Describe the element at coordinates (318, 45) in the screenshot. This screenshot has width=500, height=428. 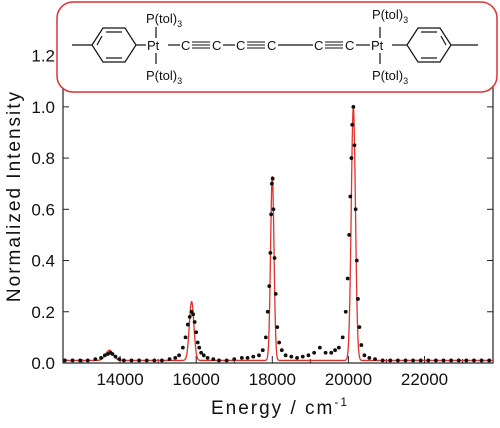
I see `carbon-5: C` at that location.